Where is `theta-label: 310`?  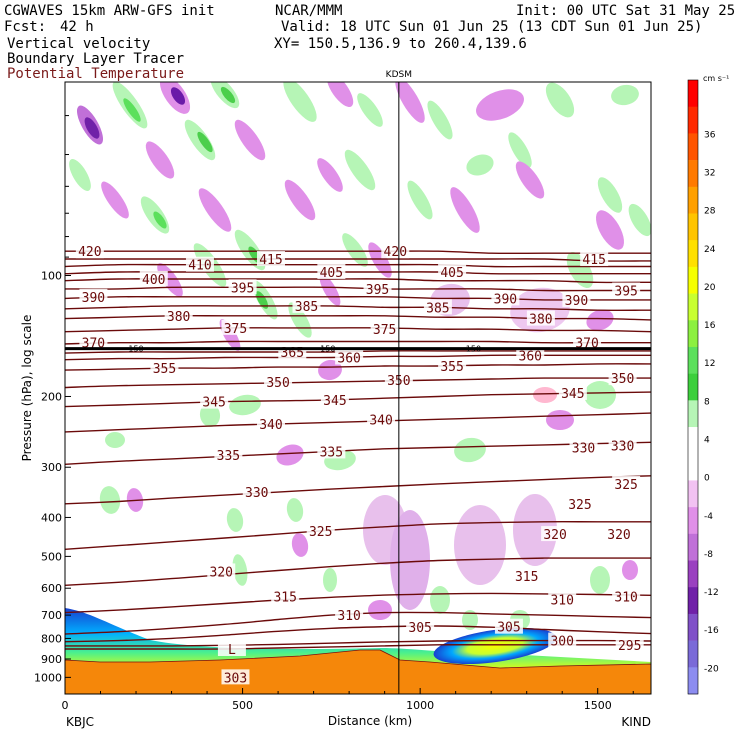 theta-label: 310 is located at coordinates (348, 616).